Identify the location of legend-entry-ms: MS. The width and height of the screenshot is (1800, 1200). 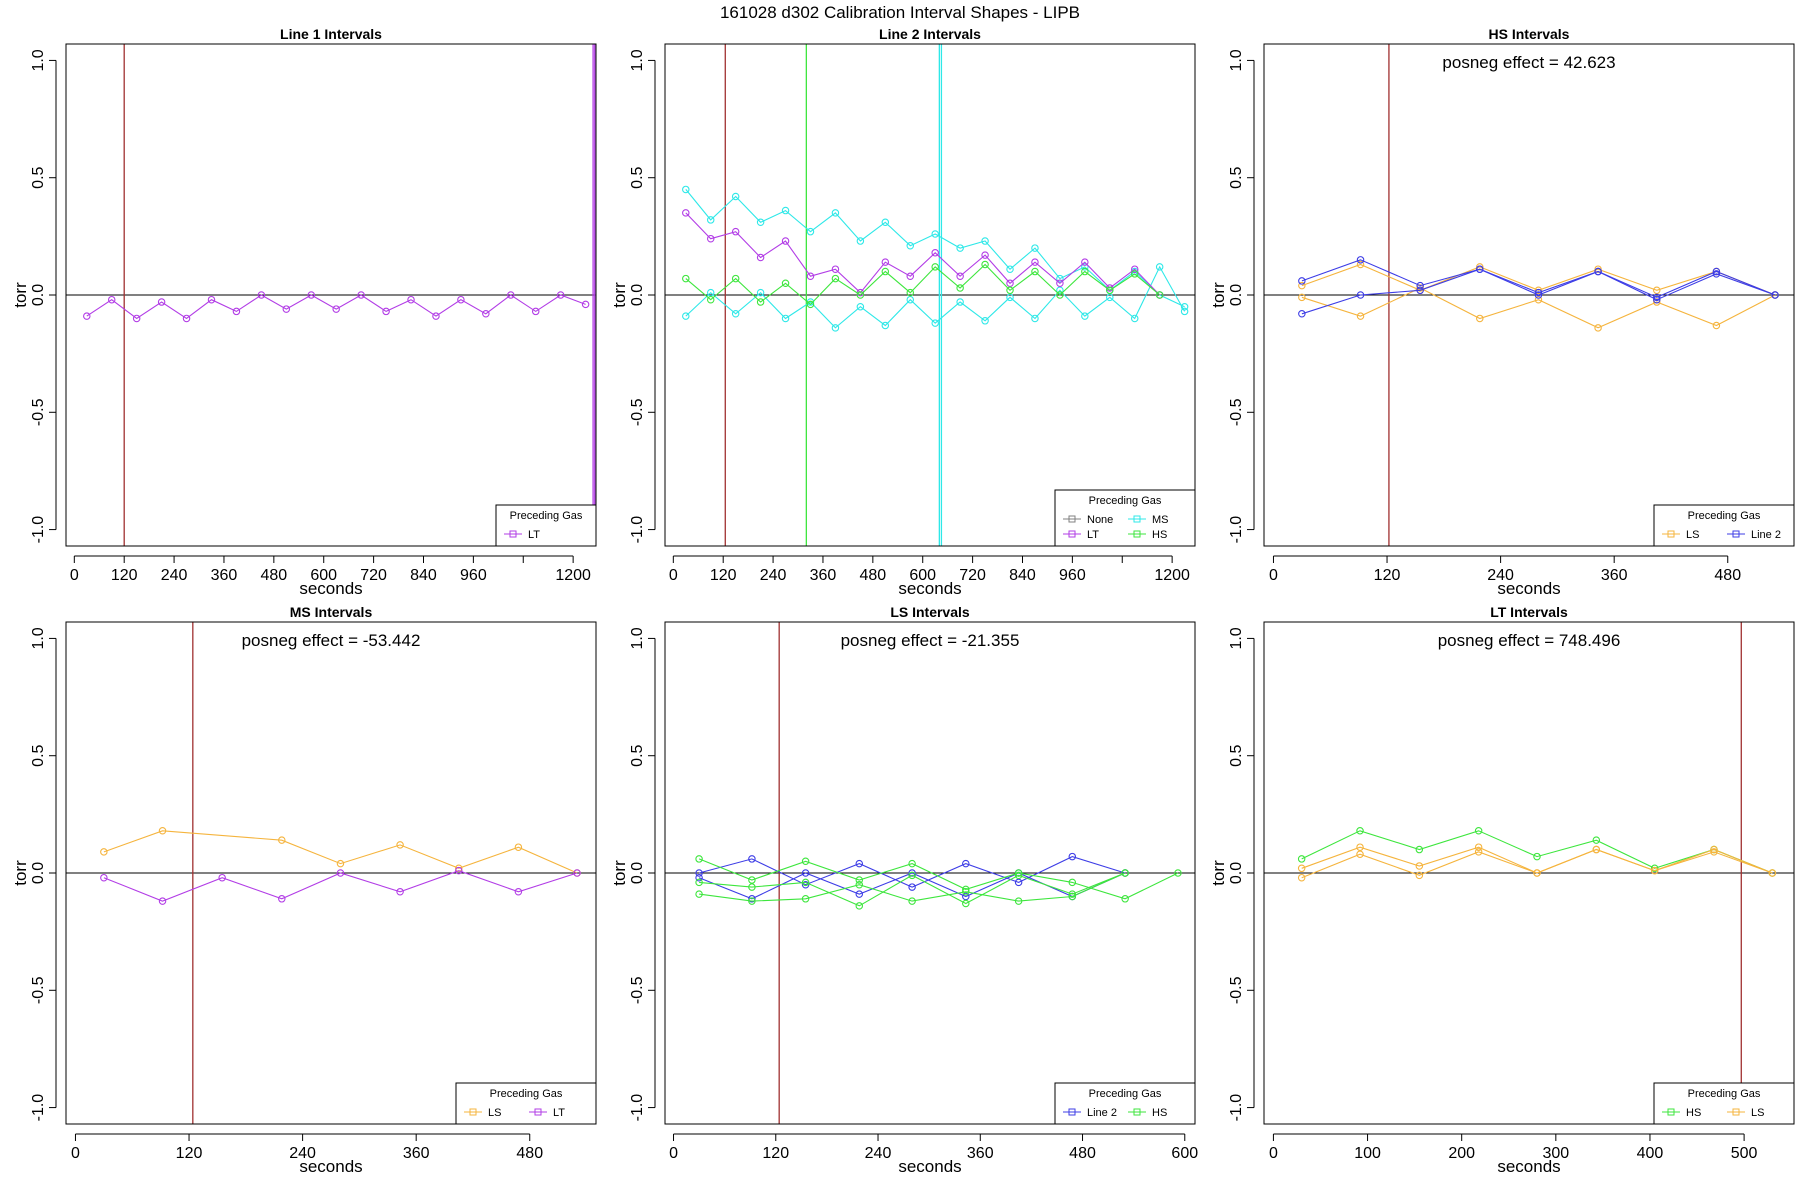
(1160, 520).